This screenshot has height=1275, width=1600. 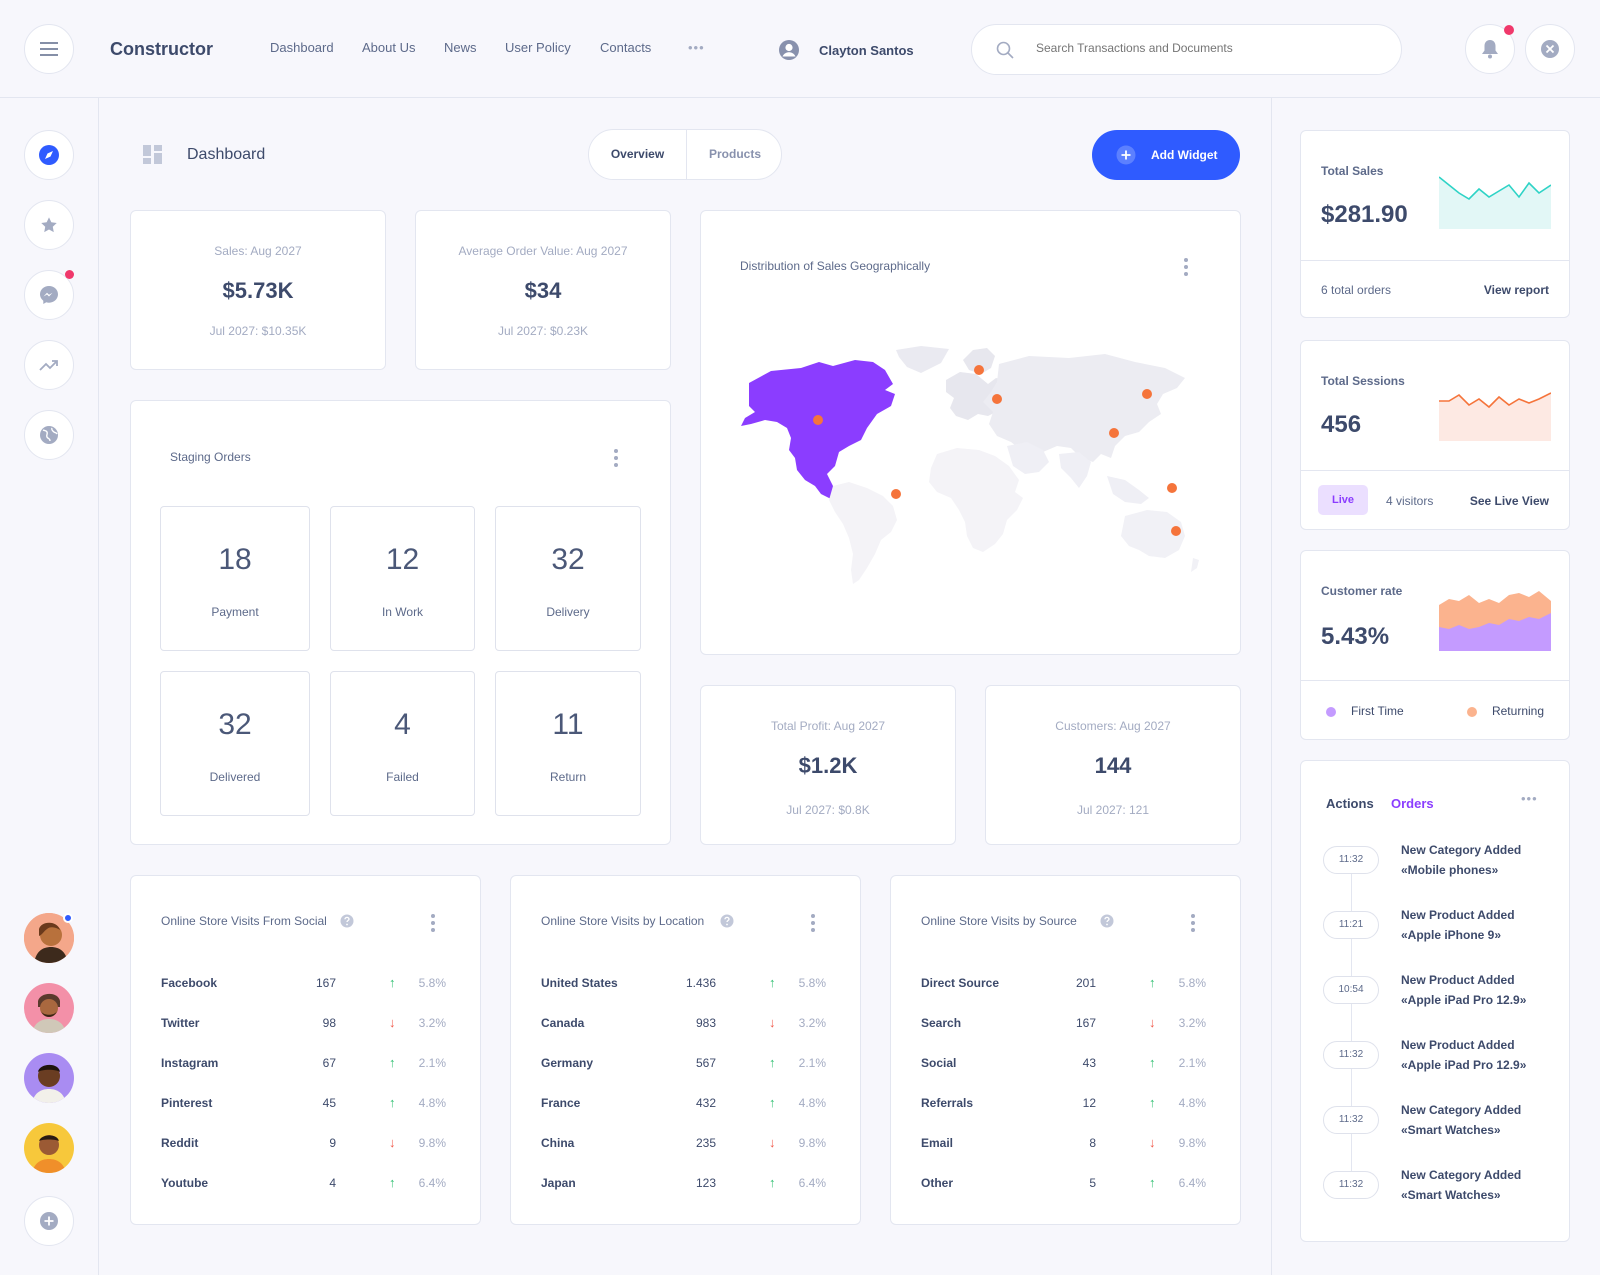 What do you see at coordinates (1516, 290) in the screenshot?
I see `view-report-link: View report` at bounding box center [1516, 290].